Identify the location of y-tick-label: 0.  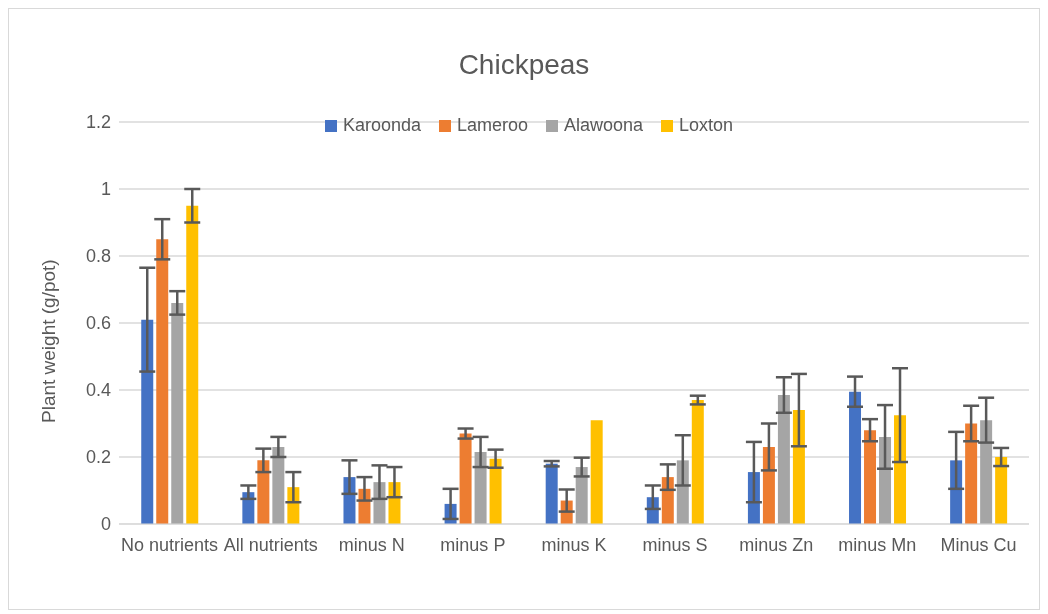
(105, 524).